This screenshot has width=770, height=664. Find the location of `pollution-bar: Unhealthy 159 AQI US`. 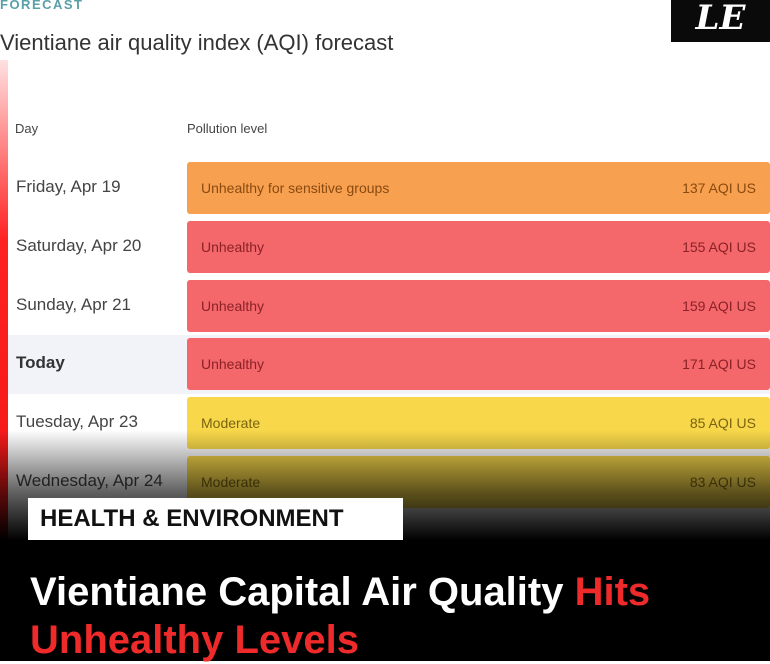

pollution-bar: Unhealthy 159 AQI US is located at coordinates (478, 305).